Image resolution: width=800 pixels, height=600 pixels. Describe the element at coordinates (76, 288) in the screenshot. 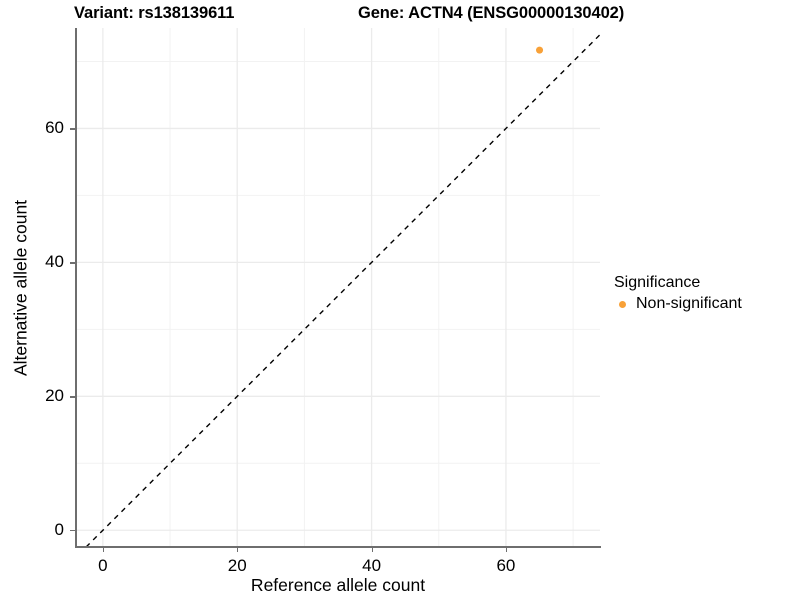

I see `y-axis-line` at that location.